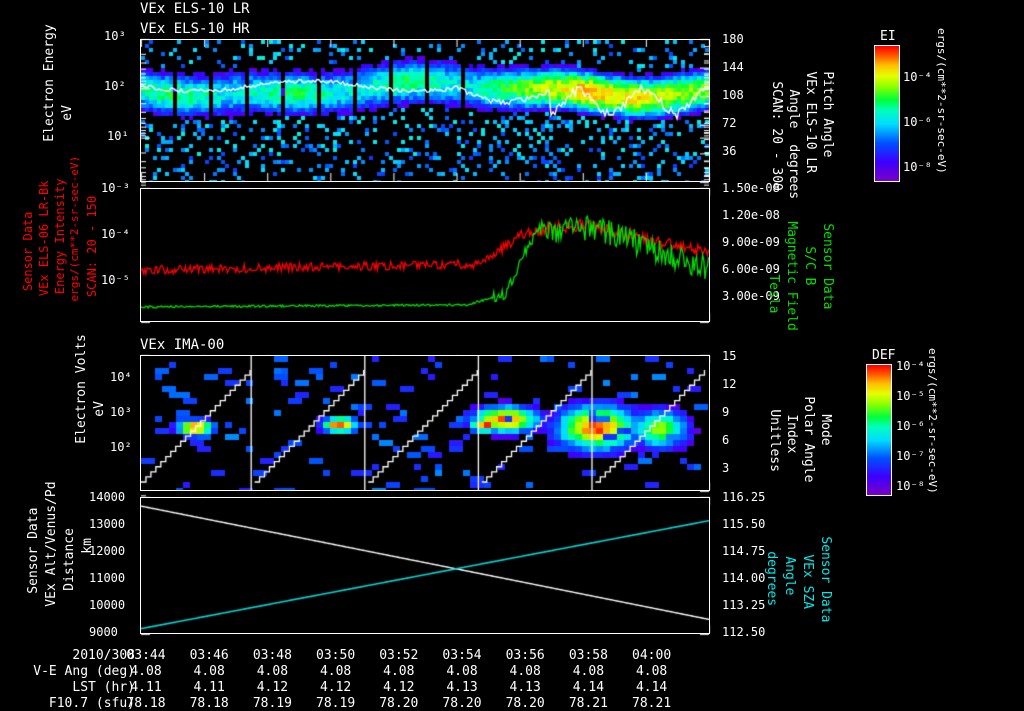 The width and height of the screenshot is (1024, 711). I want to click on table-cell: 03:56, so click(525, 655).